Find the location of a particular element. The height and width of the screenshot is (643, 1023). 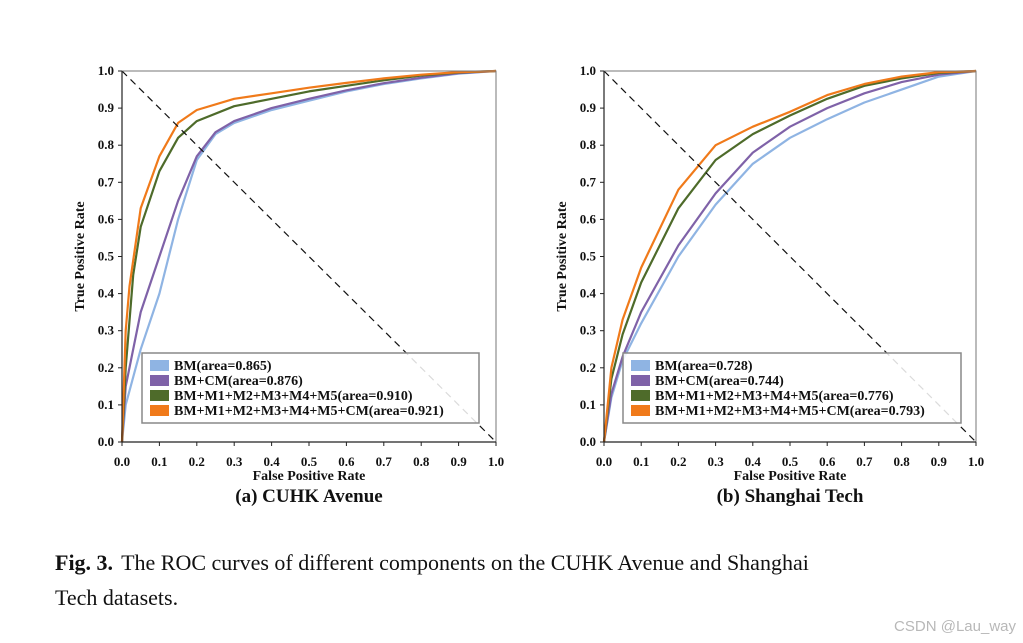

caption-line-2: Tech datasets. is located at coordinates (116, 597).